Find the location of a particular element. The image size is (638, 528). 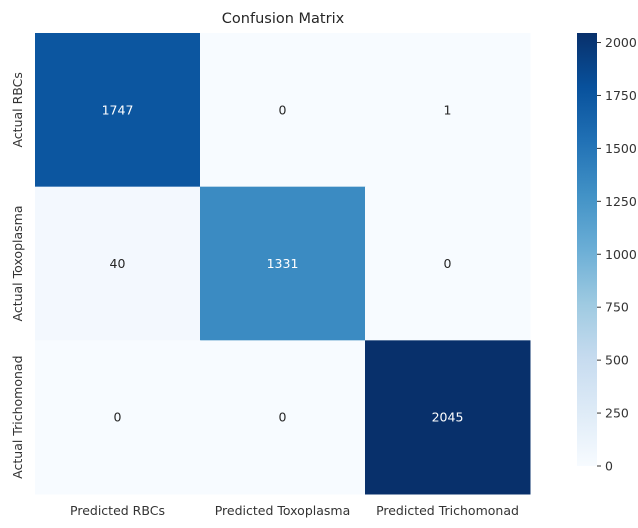

colorbar: 0 250 500 750 1000 1250 1500 1750 2000 is located at coordinates (607, 253).